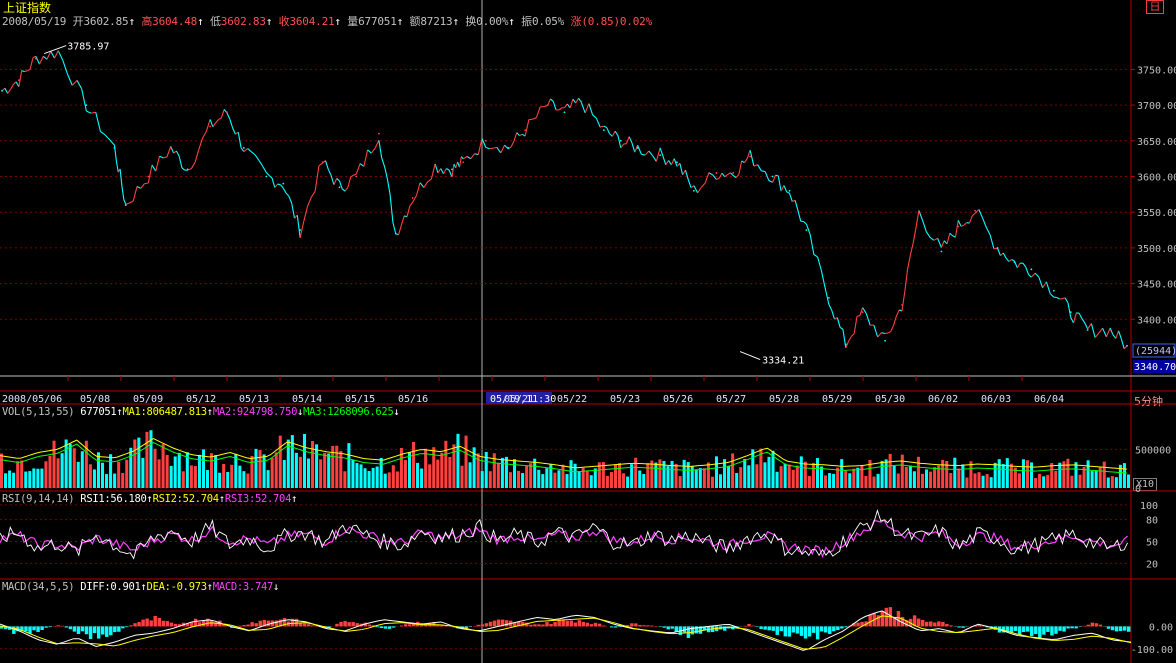 The height and width of the screenshot is (663, 1176). What do you see at coordinates (1152, 564) in the screenshot?
I see `rsi-y-tick-label: 20` at bounding box center [1152, 564].